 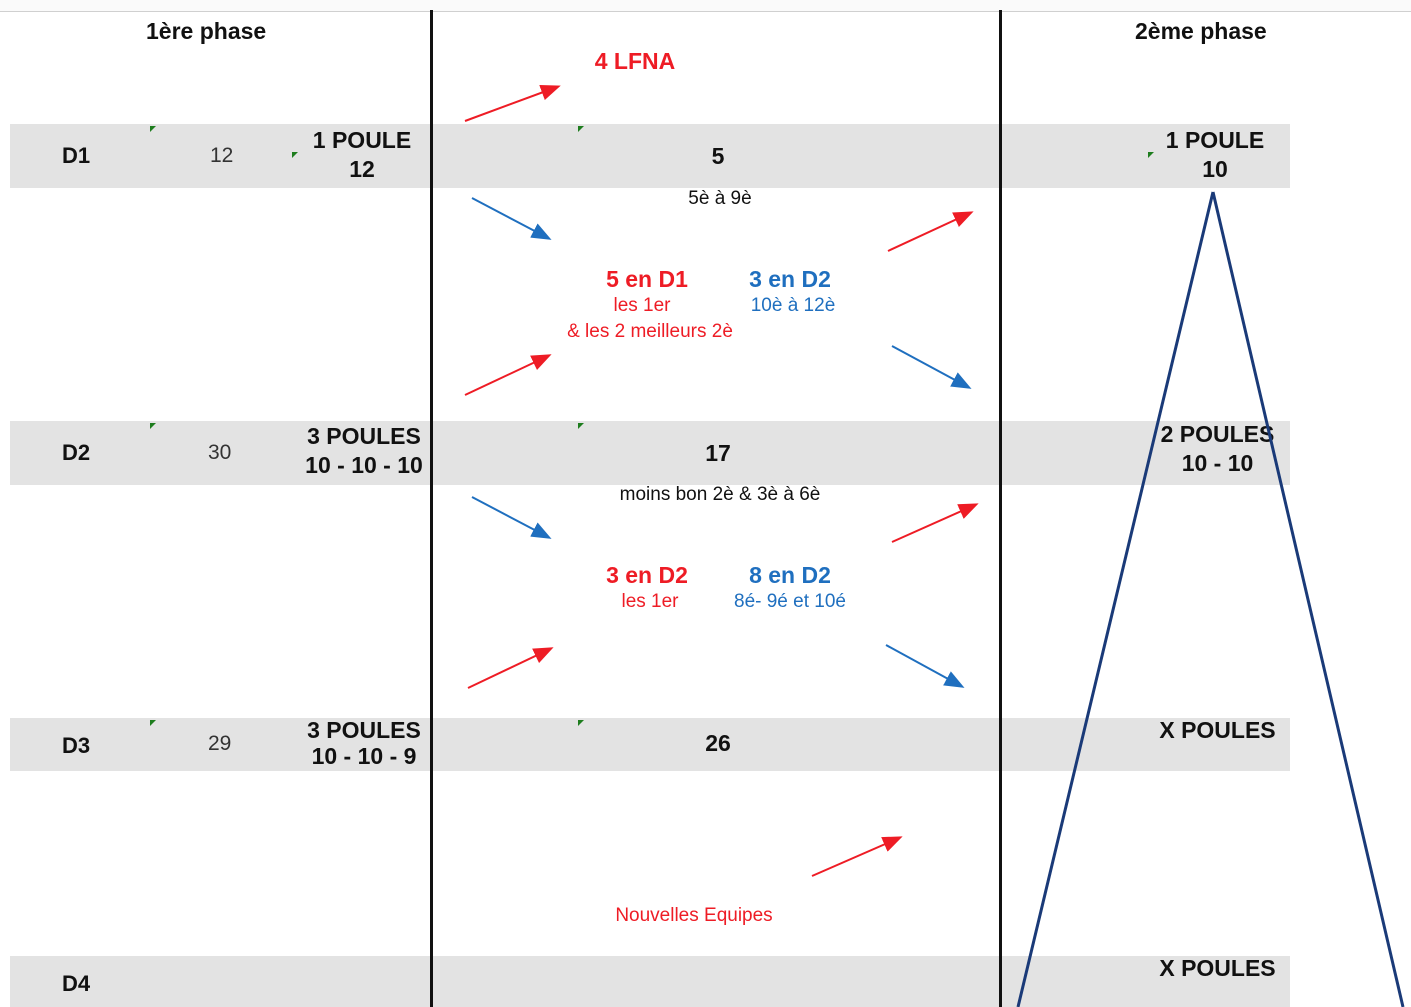 What do you see at coordinates (364, 730) in the screenshot?
I see `poules-d3-line1: 3 POULES` at bounding box center [364, 730].